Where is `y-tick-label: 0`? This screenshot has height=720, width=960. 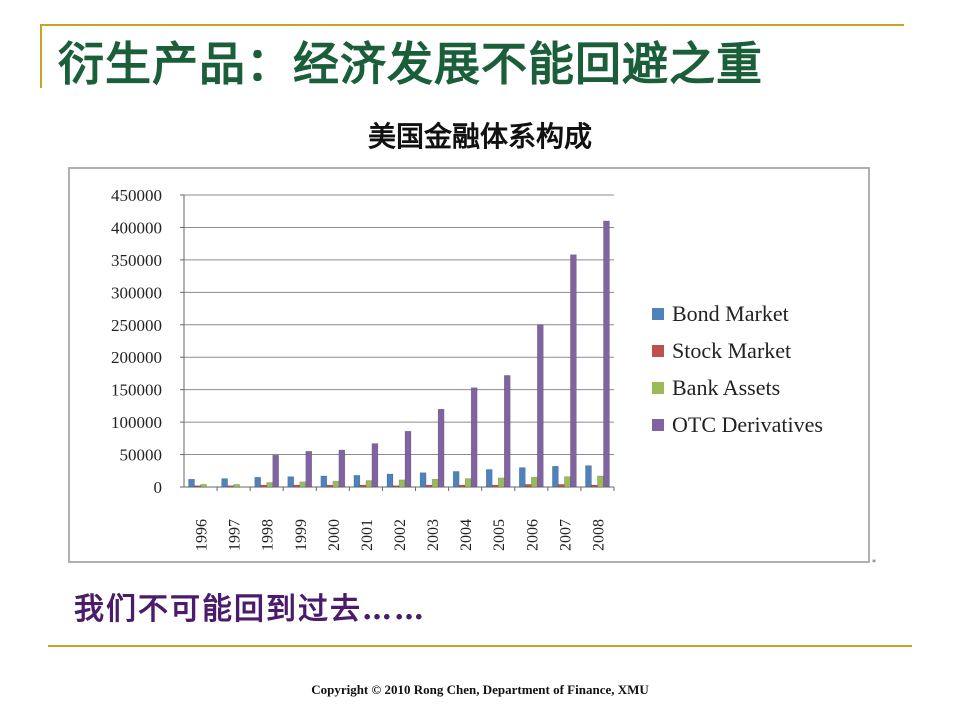
y-tick-label: 0 is located at coordinates (158, 487).